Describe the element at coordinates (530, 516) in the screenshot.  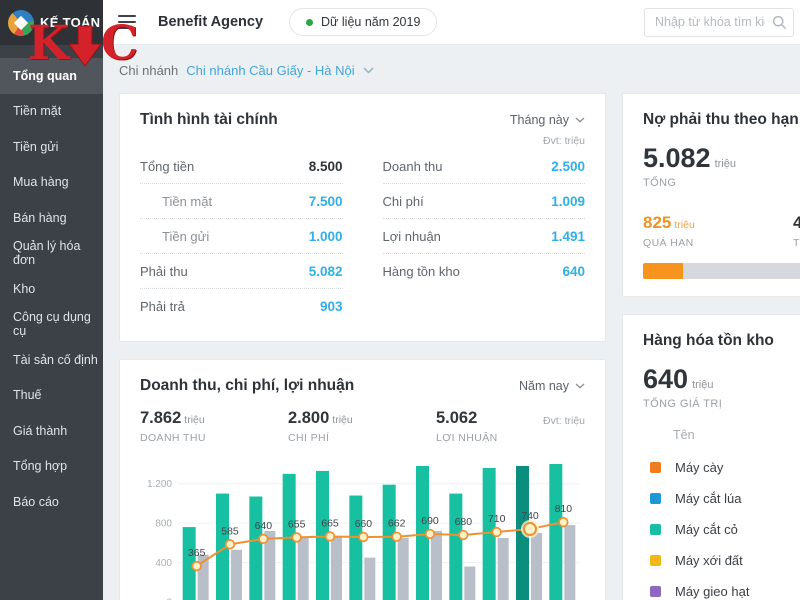
I see `profit-value-label: 740` at that location.